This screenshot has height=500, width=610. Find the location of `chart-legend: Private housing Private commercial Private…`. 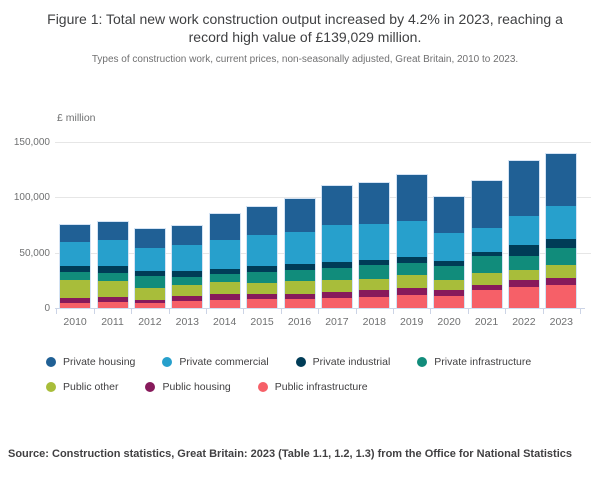

chart-legend: Private housing Private commercial Private… is located at coordinates (302, 381).